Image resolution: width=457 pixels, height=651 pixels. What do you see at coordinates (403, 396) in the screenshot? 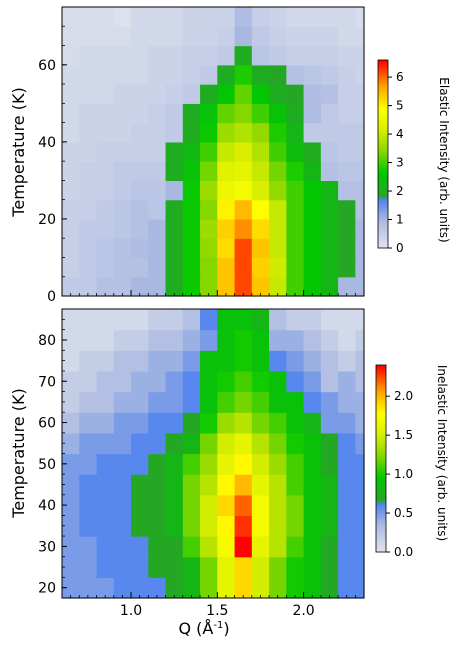
I see `colorbar-tick-label: 2.0` at bounding box center [403, 396].